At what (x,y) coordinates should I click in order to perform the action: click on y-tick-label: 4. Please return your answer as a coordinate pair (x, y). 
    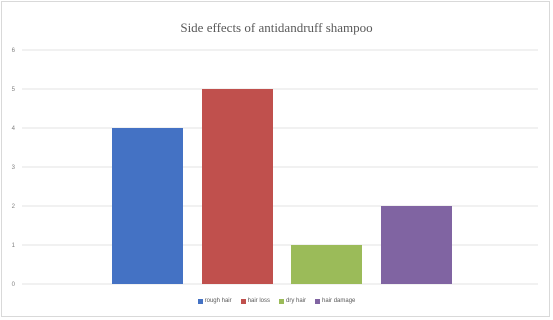
    Looking at the image, I should click on (14, 129).